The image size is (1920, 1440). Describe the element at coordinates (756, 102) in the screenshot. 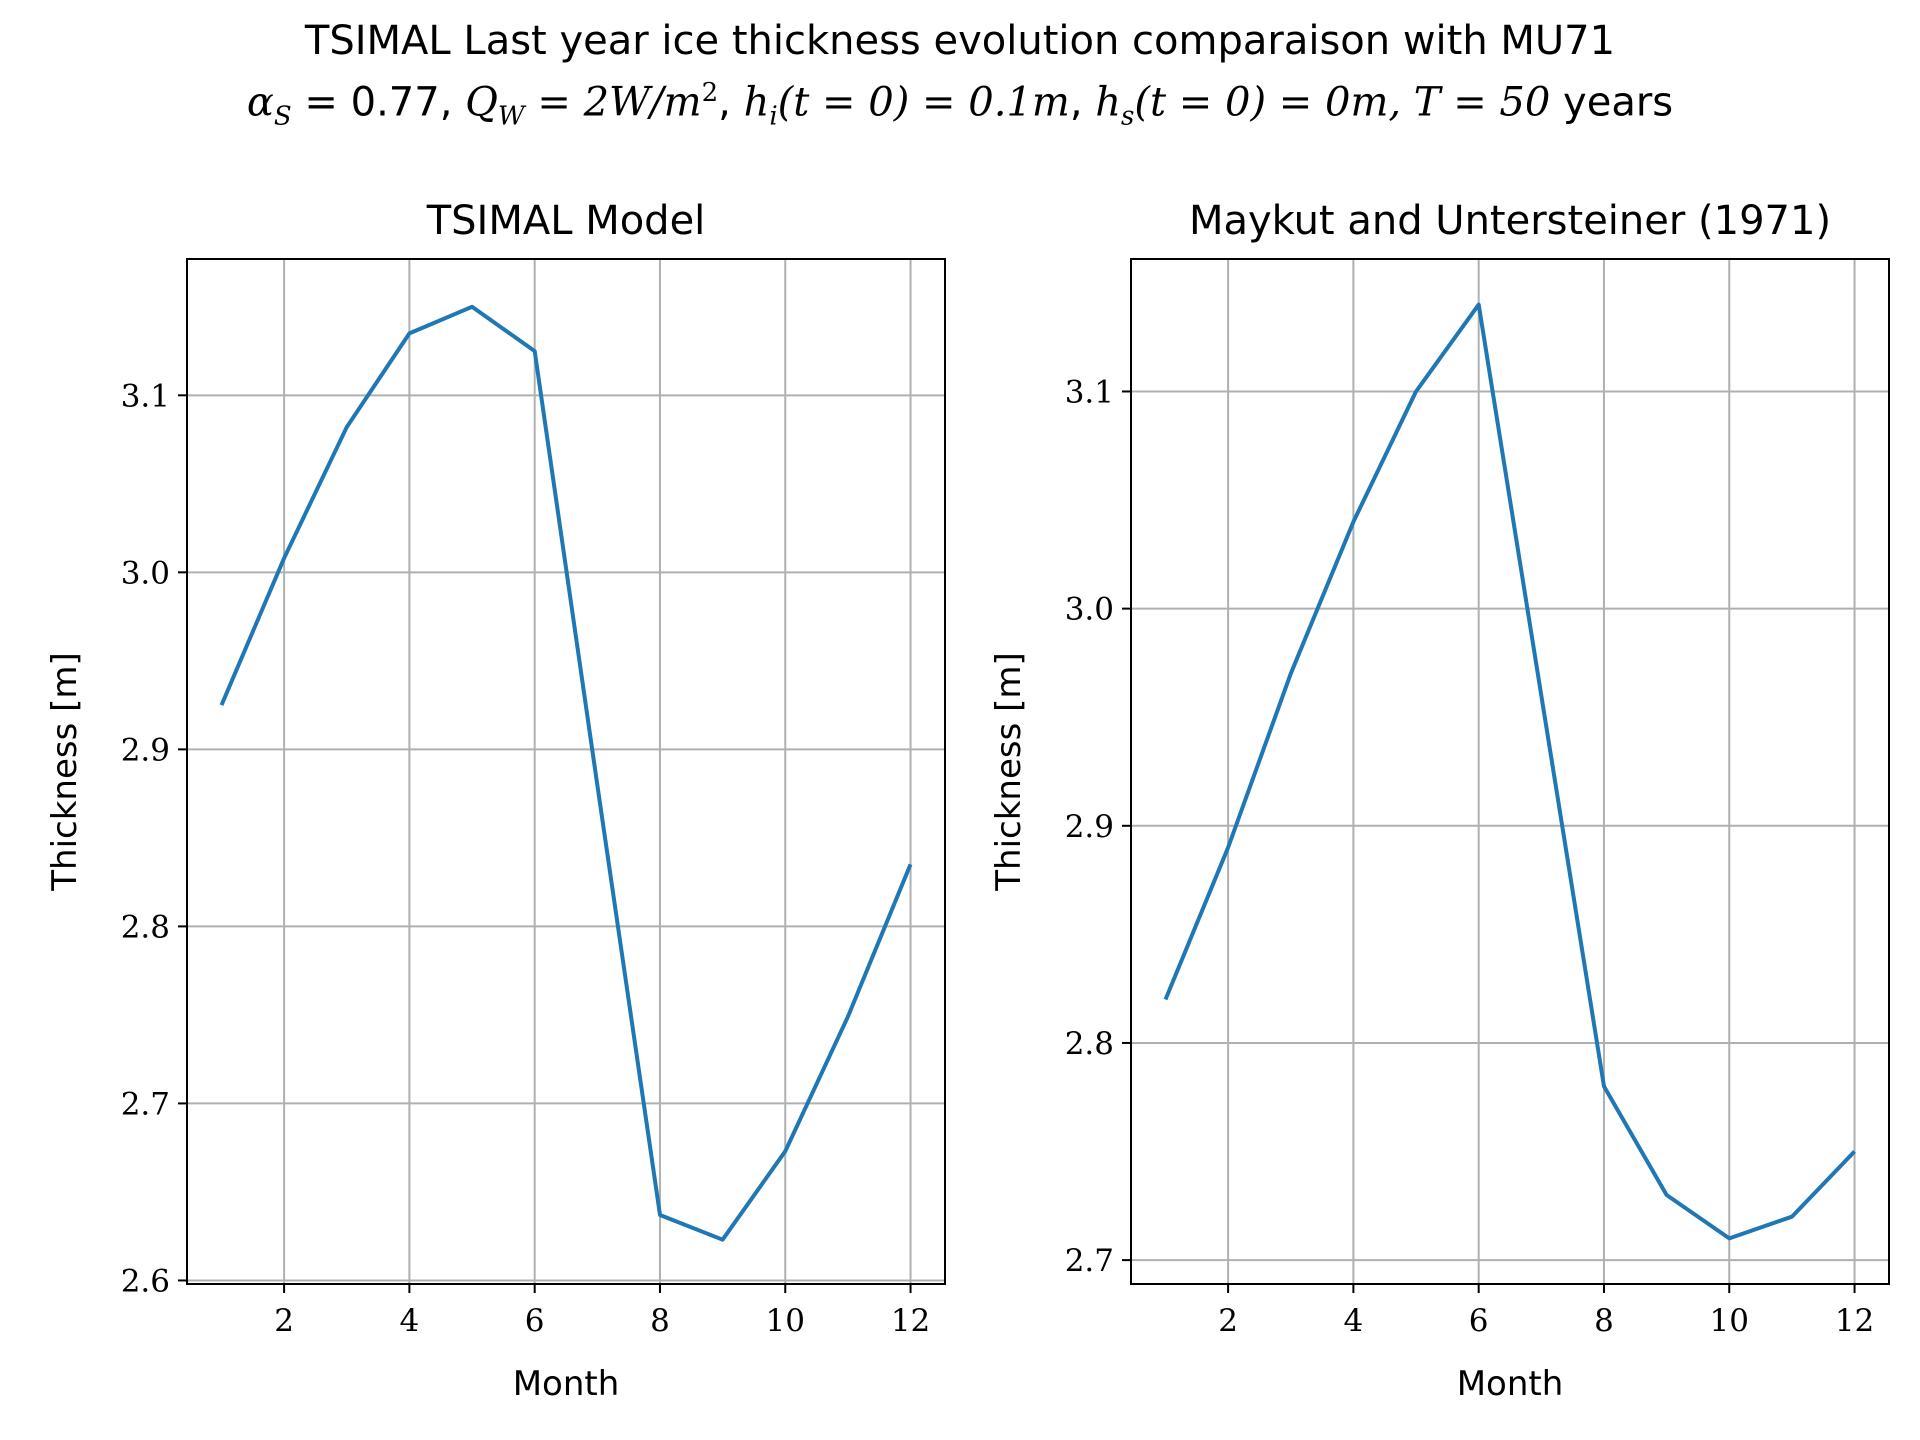

I see `hi-symbol: h` at that location.